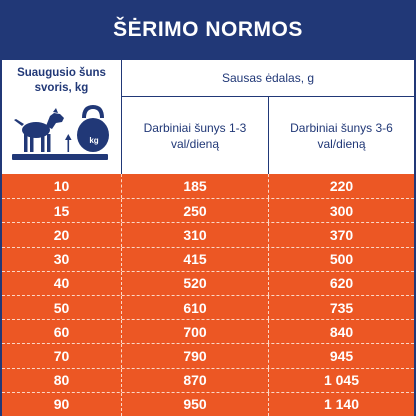 This screenshot has height=416, width=416. I want to click on dry-food-column-header: Sausas ėdalas, g, so click(268, 78).